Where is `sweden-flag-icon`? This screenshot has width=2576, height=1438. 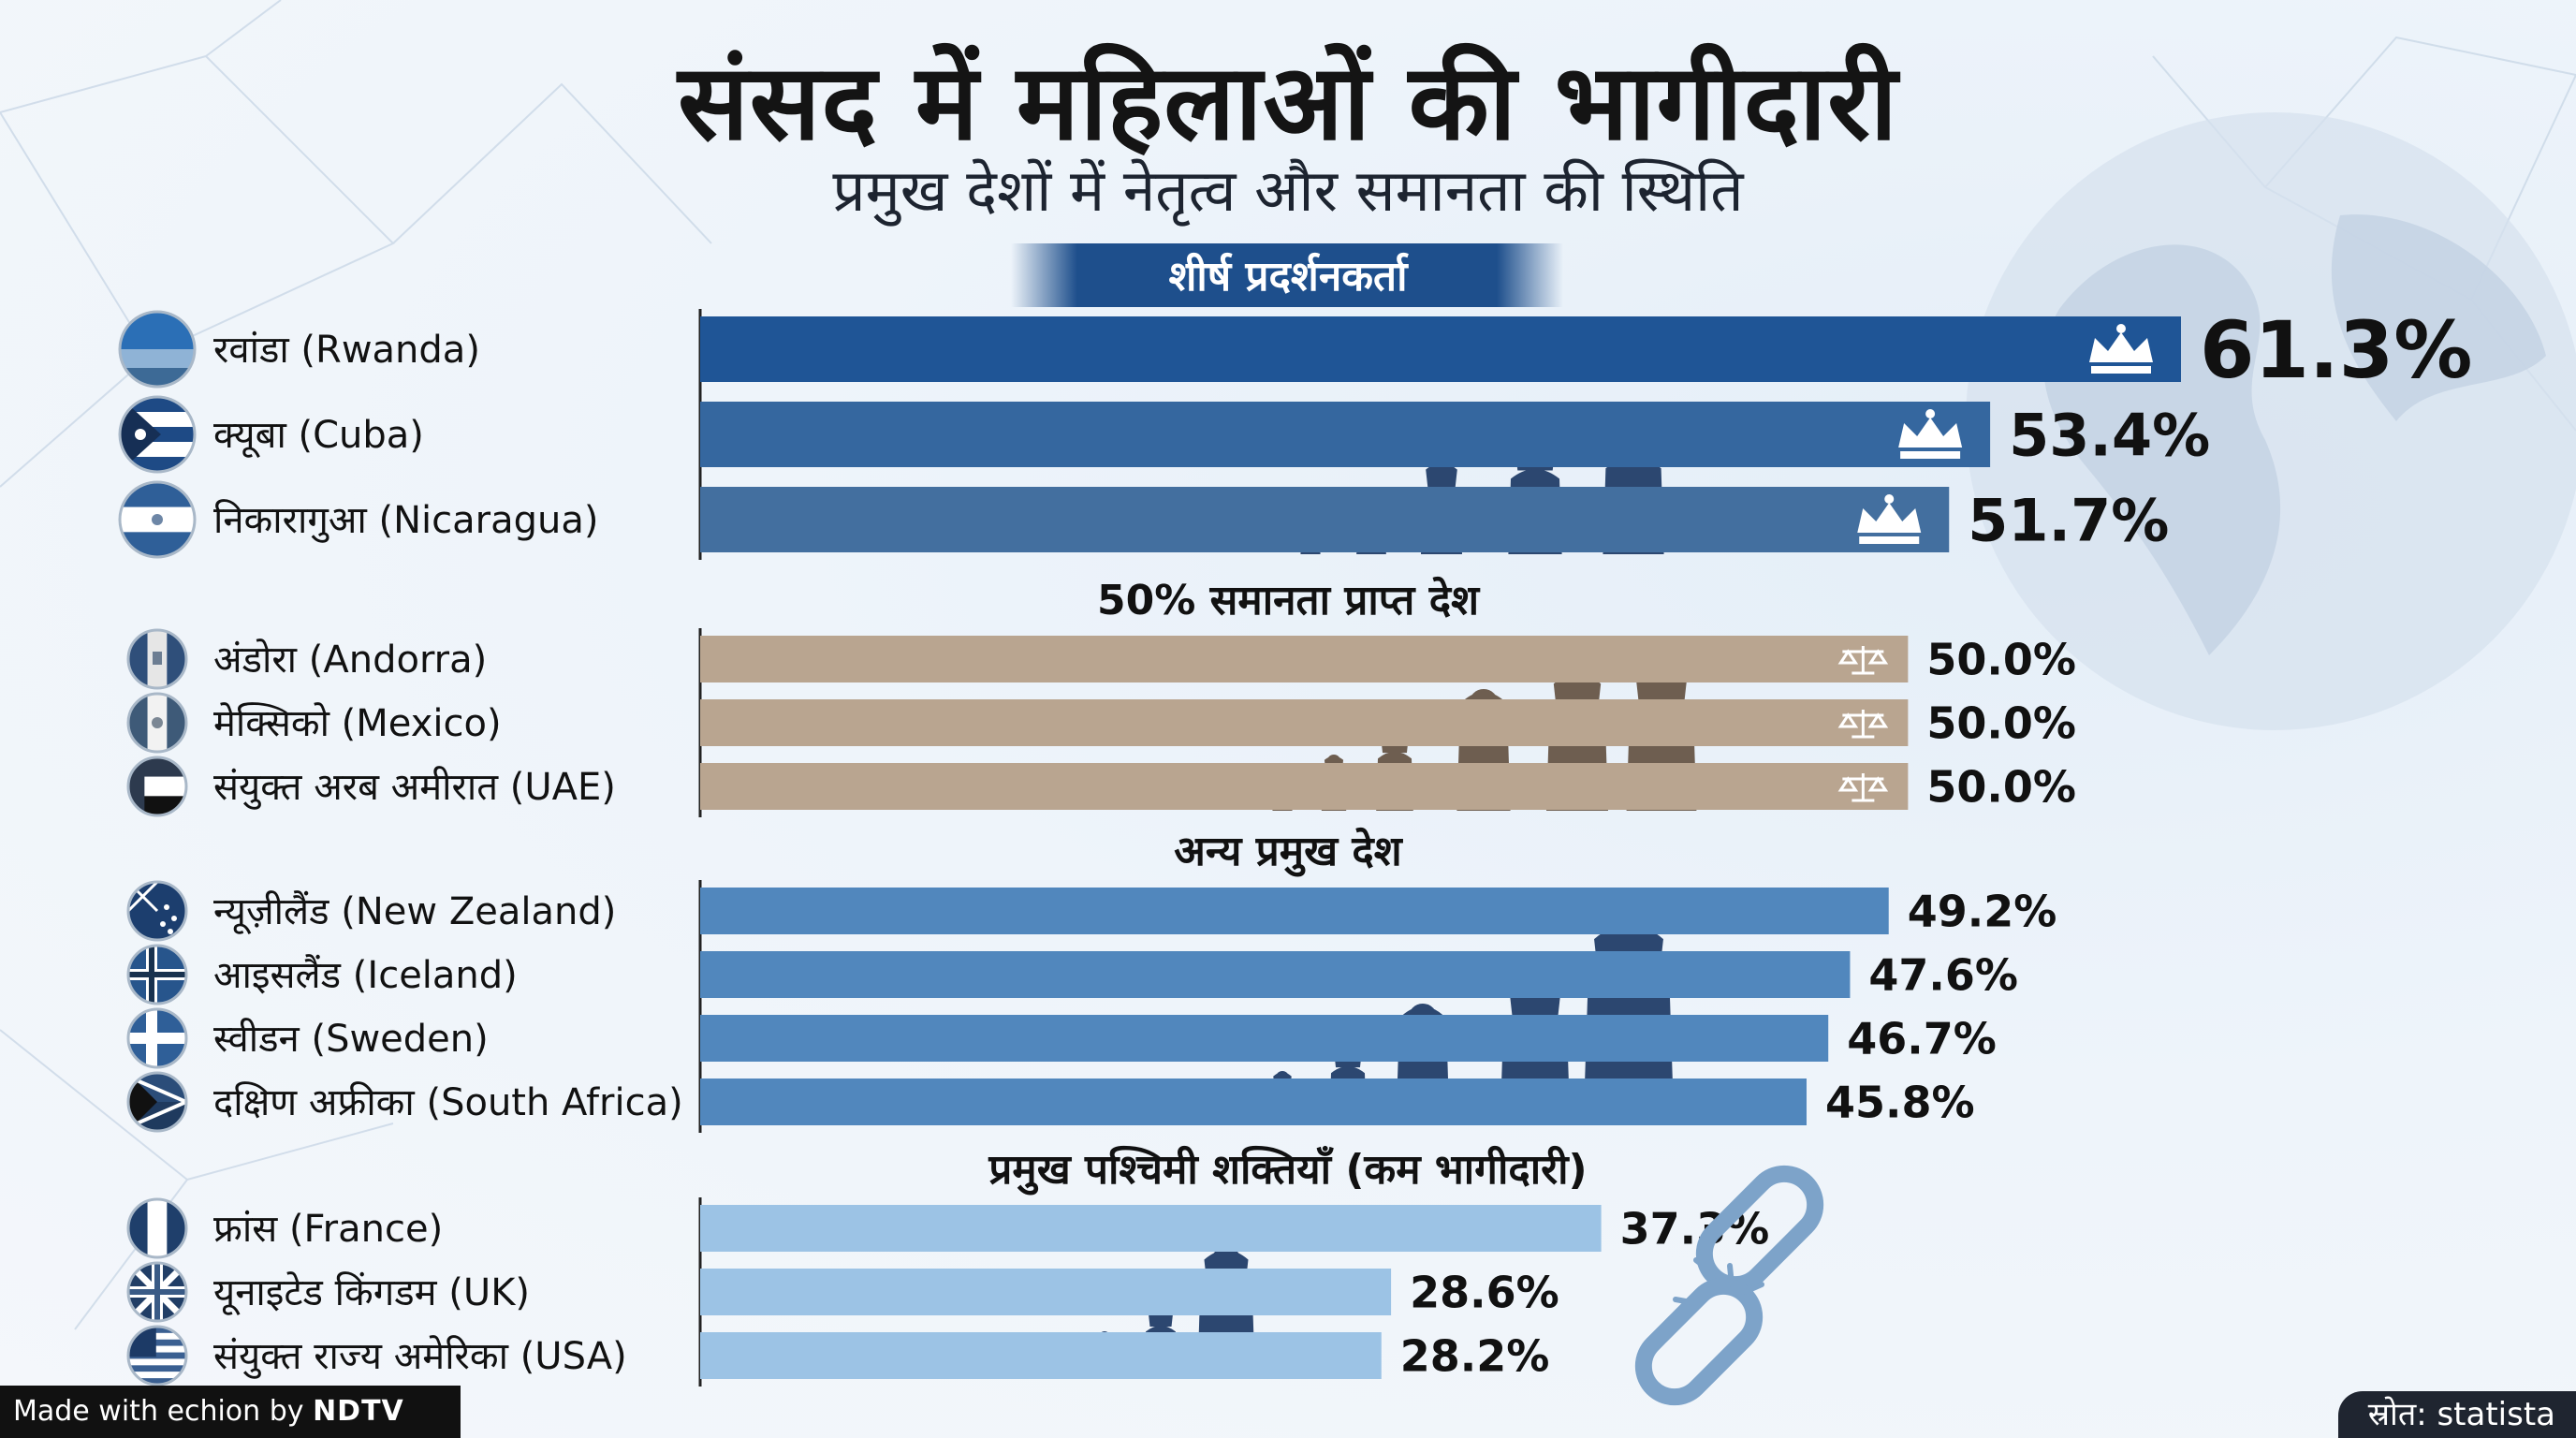 sweden-flag-icon is located at coordinates (157, 1038).